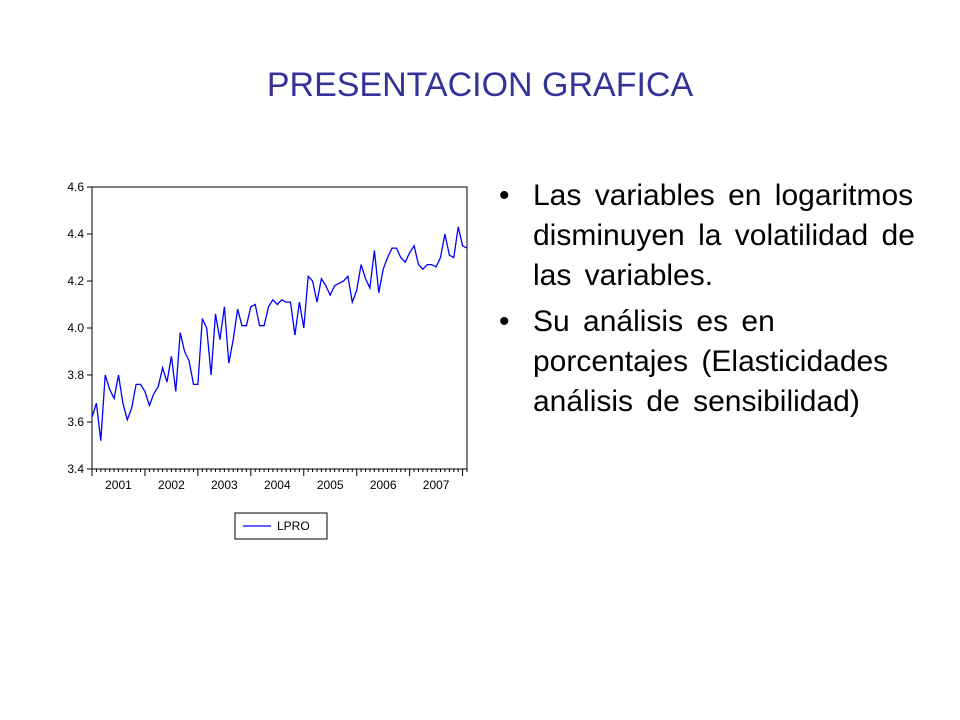  I want to click on x-tick-label: 2004, so click(277, 485).